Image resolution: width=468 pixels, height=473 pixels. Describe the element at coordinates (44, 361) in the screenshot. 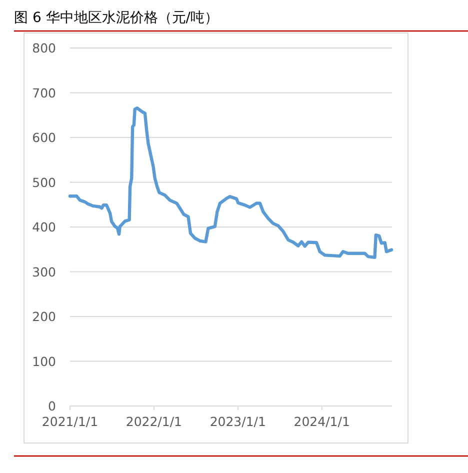

I see `y-tick-label: 100` at that location.